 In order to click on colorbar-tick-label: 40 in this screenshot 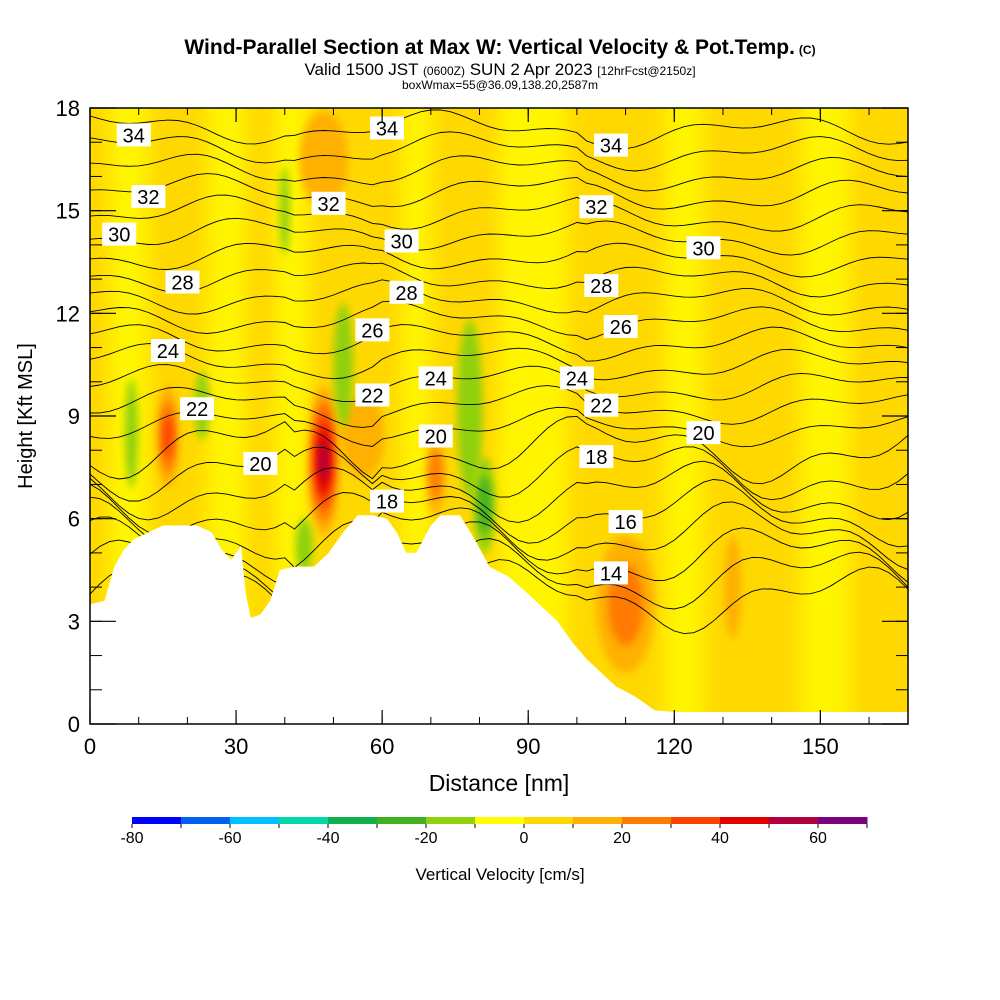, I will do `click(720, 838)`.